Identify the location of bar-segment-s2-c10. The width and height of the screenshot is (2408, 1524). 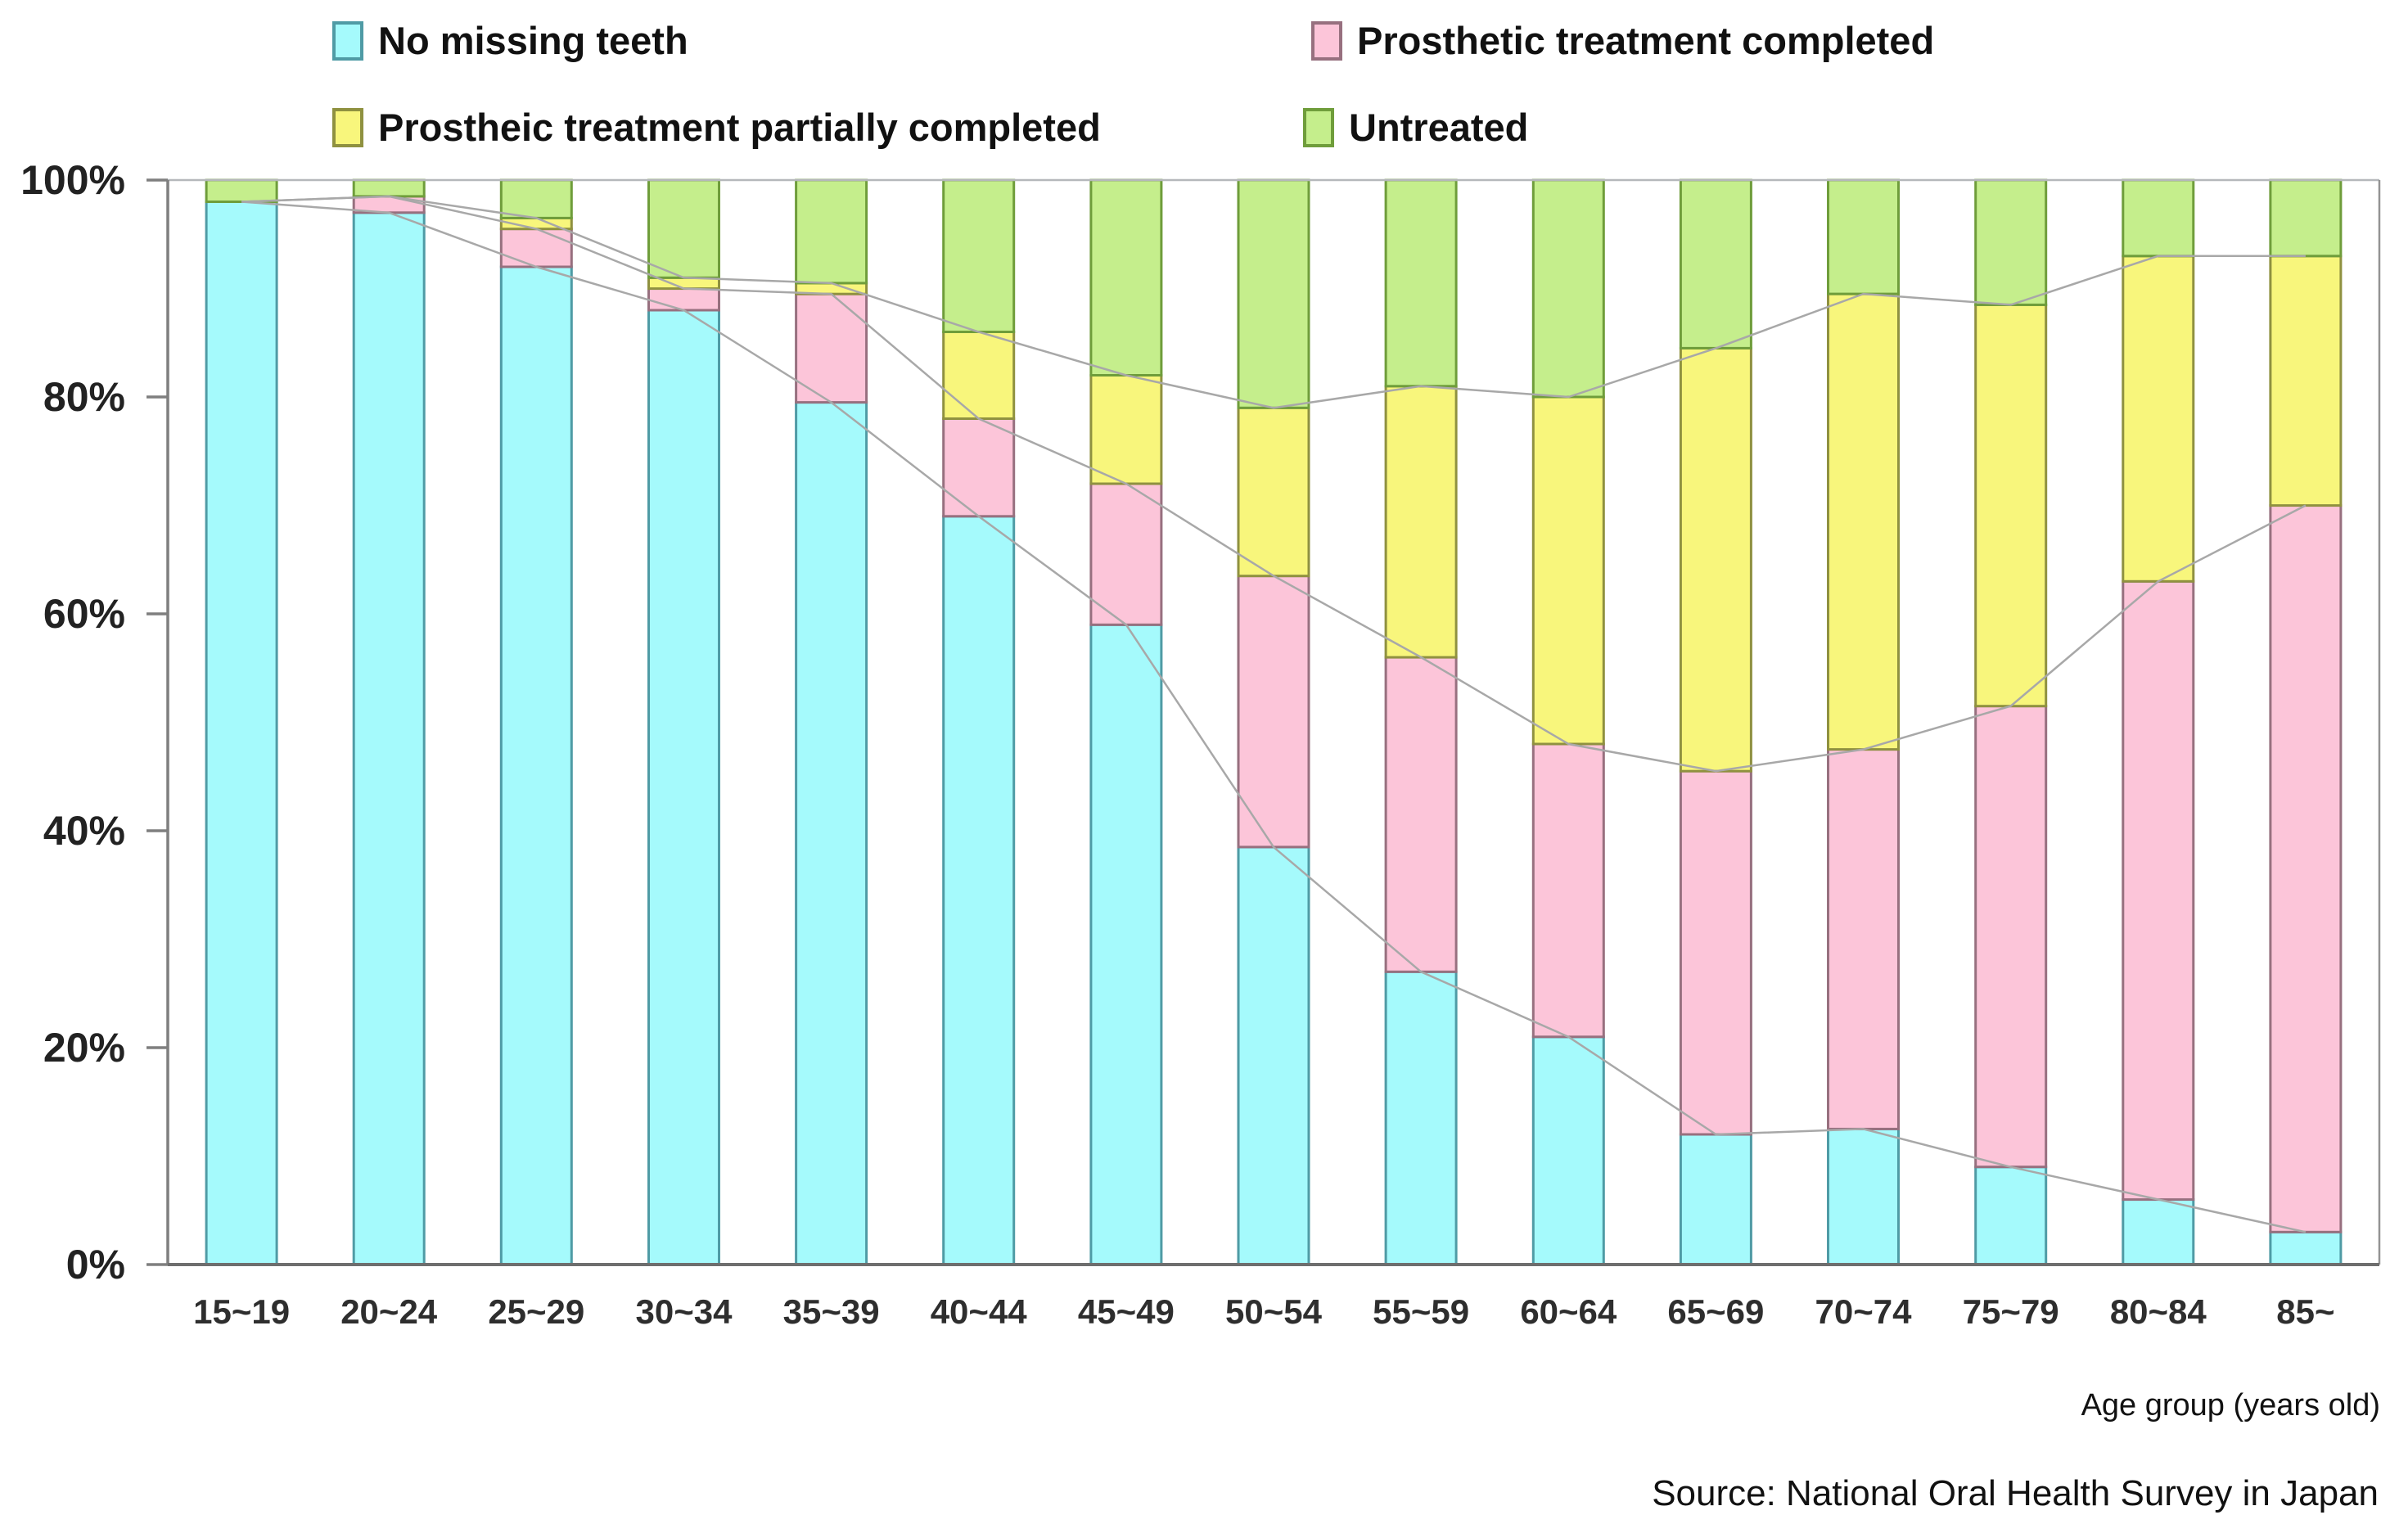
(1715, 560).